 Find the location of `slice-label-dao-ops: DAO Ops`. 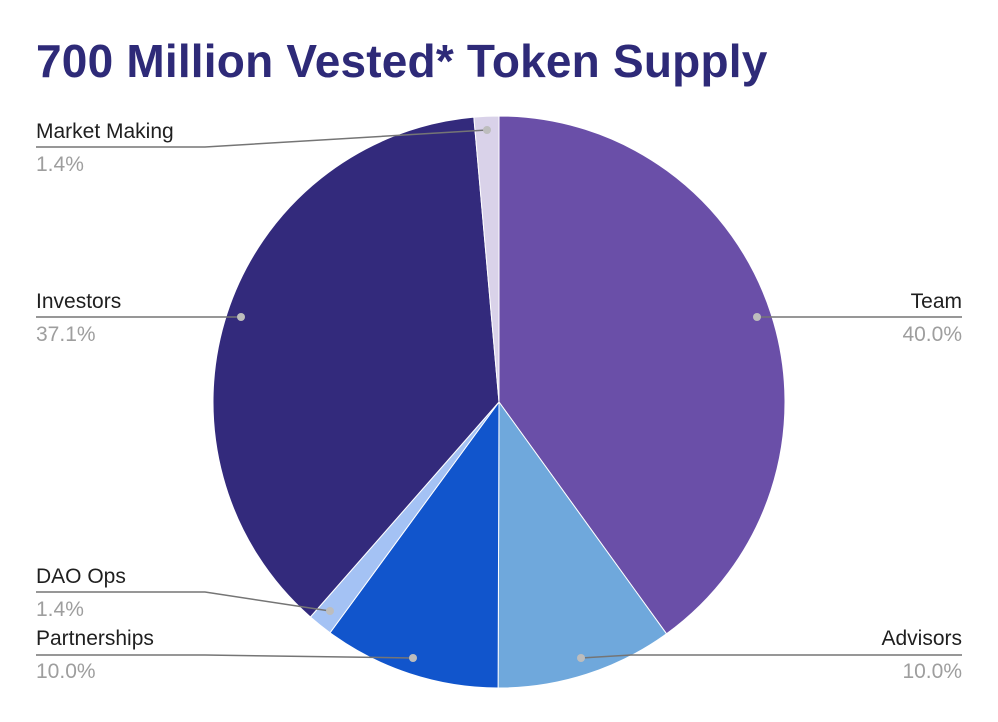

slice-label-dao-ops: DAO Ops is located at coordinates (81, 576).